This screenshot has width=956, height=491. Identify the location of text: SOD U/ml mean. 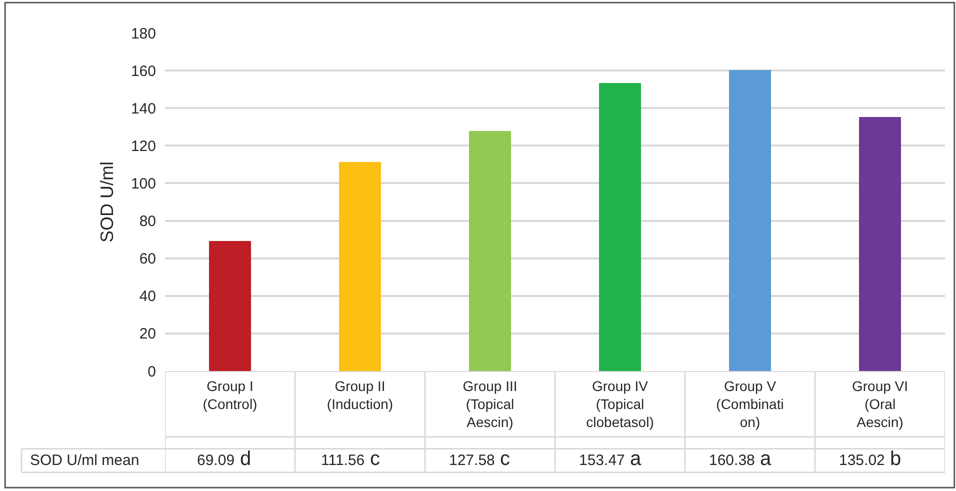
(85, 460).